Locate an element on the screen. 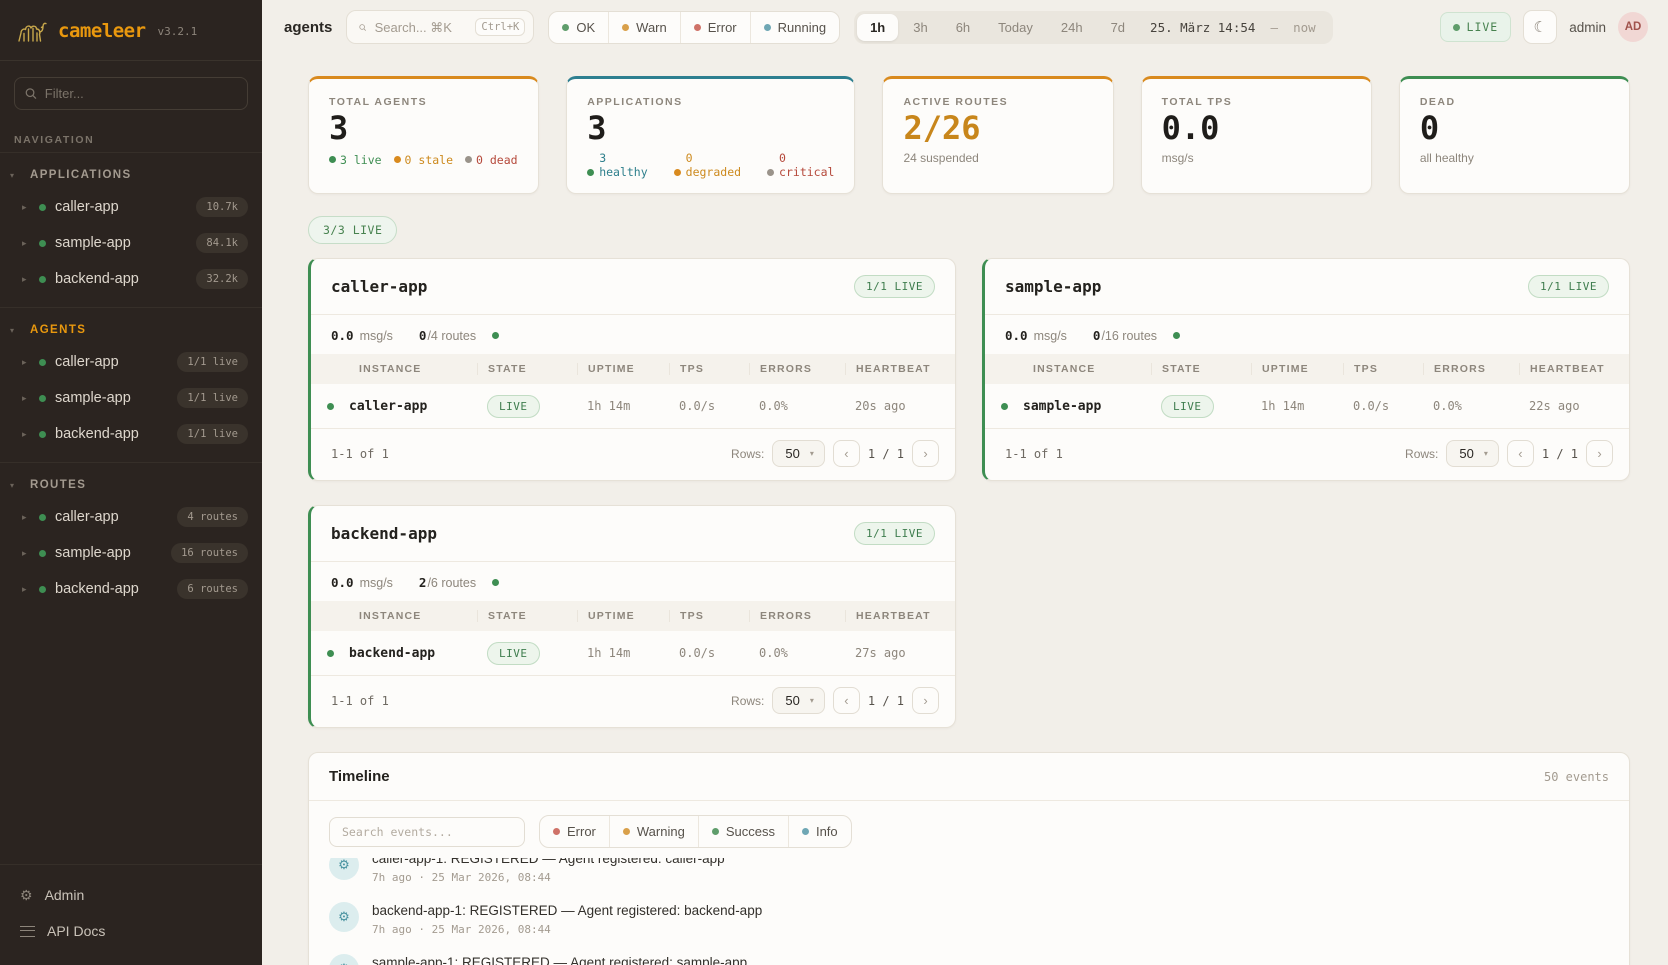 The height and width of the screenshot is (965, 1668). status-filter-group: OK Warn Error Running is located at coordinates (694, 27).